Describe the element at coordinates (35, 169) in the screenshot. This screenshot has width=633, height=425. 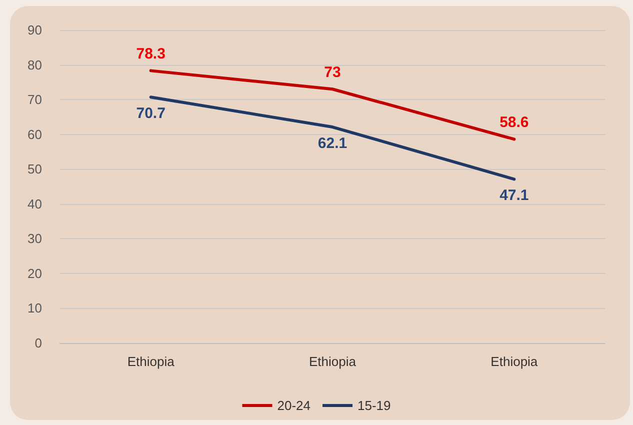
I see `y-tick-label: 50` at that location.